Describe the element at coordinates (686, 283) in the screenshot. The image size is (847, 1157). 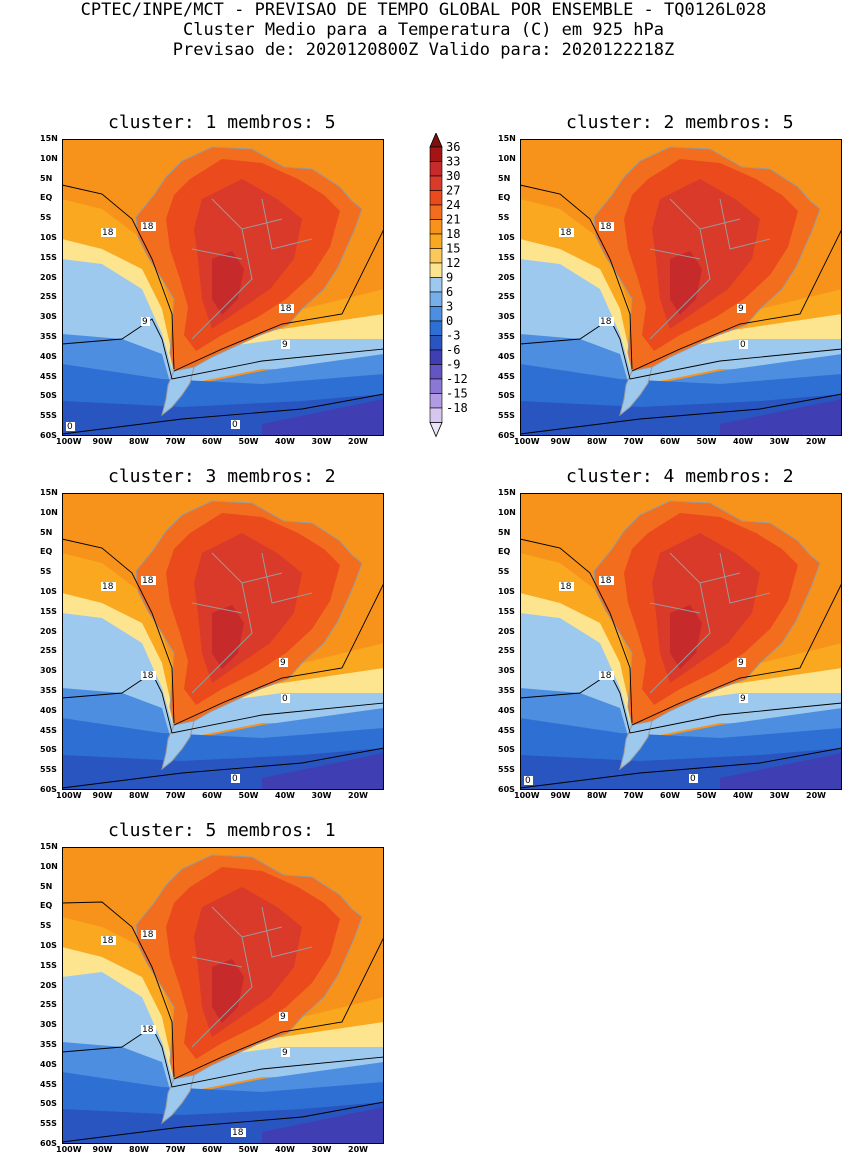
I see `continent-hottest` at that location.